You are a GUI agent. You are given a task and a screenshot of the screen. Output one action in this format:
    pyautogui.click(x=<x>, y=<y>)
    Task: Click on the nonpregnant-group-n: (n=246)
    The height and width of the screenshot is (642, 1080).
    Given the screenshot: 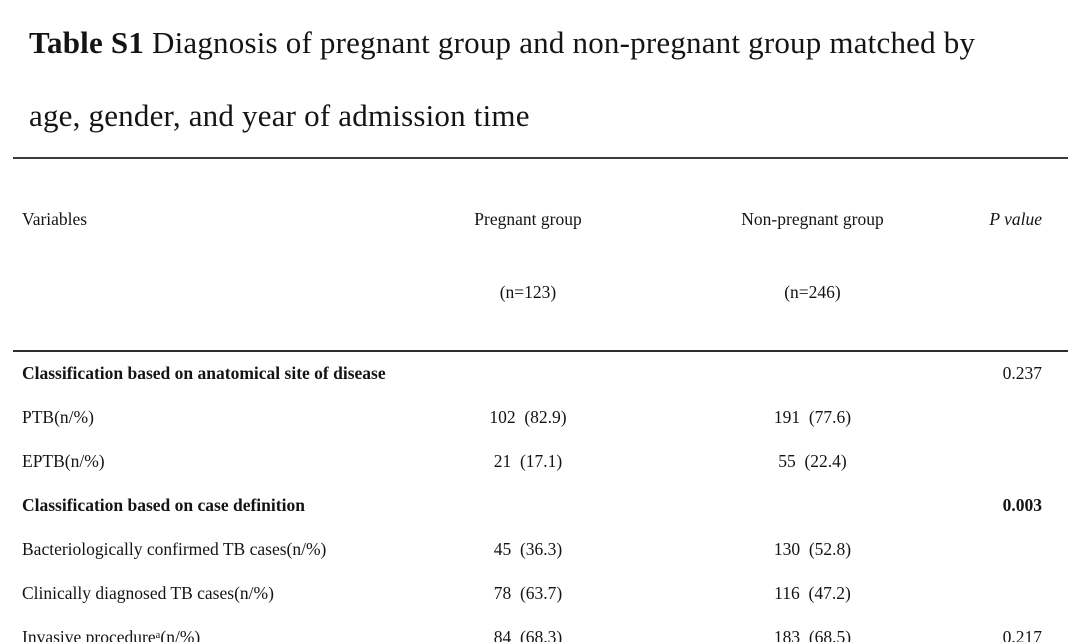 What is the action you would take?
    pyautogui.click(x=812, y=292)
    